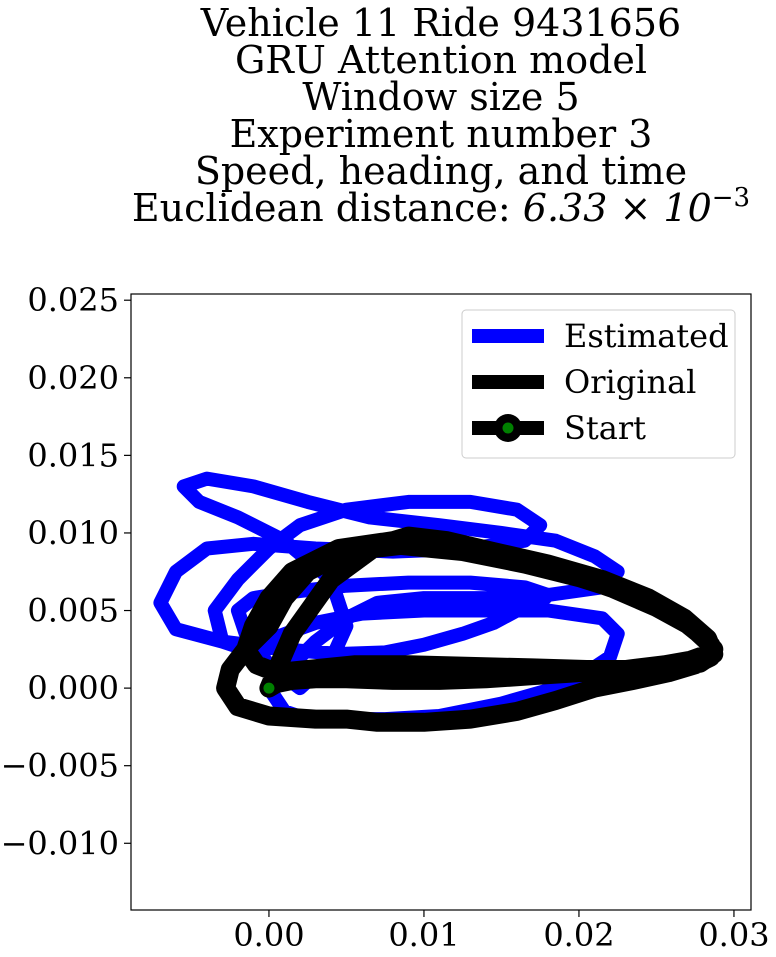  I want to click on series-line-original, so click(470, 629).